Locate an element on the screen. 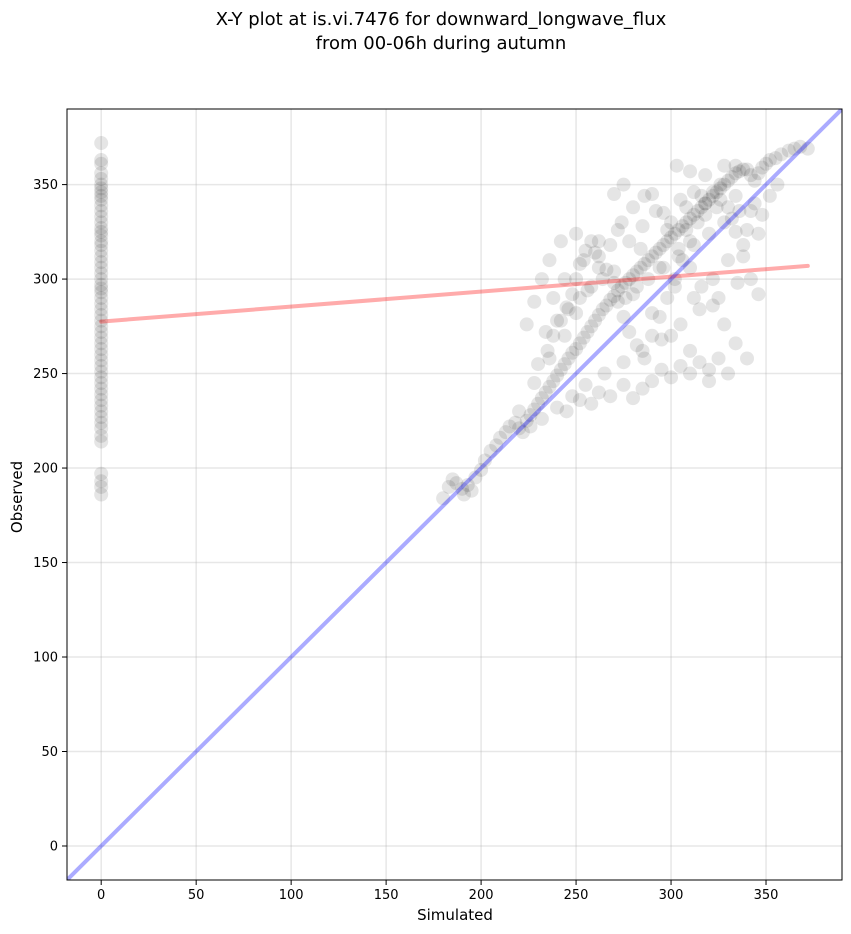 The height and width of the screenshot is (934, 851). x-tick-label: 50 is located at coordinates (196, 895).